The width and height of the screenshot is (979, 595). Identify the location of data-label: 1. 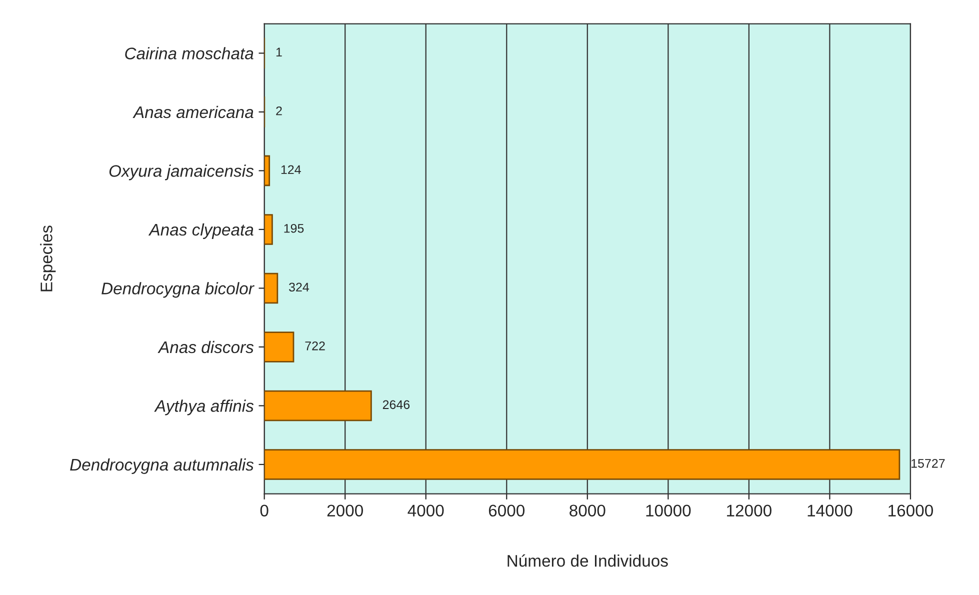
(279, 52).